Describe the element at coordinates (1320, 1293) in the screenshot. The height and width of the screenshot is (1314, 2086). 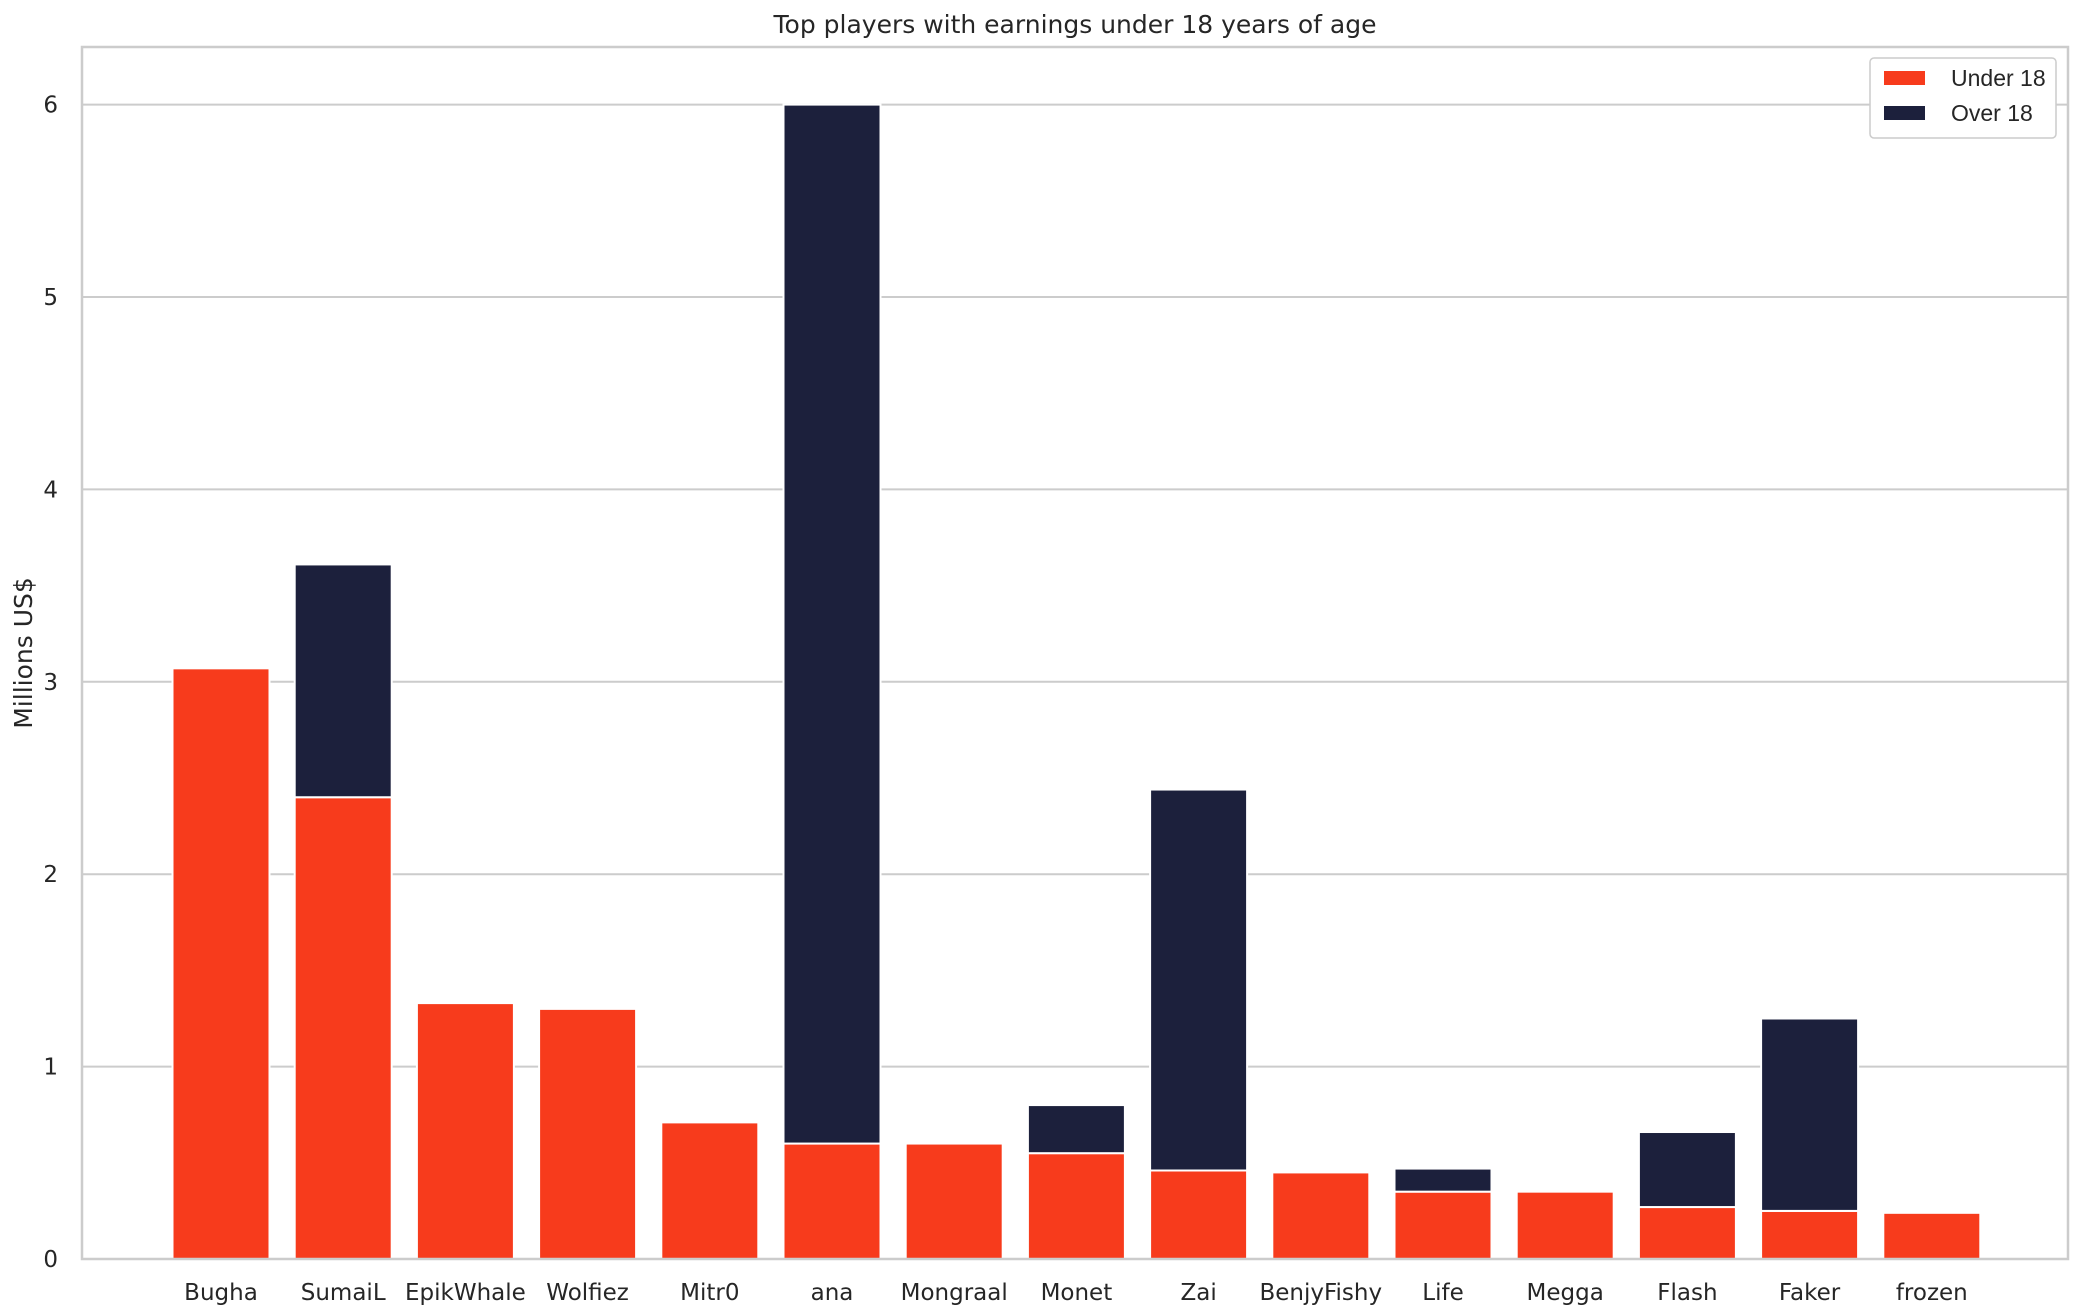
I see `x-tick-label-benjyfishy: BenjyFishy` at that location.